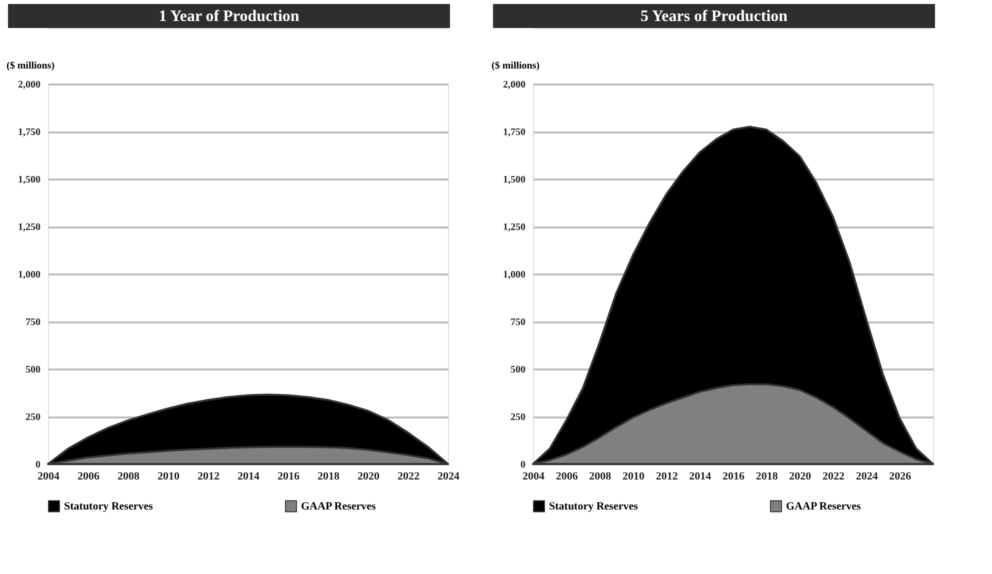 This screenshot has height=574, width=992. What do you see at coordinates (229, 16) in the screenshot?
I see `chart-title: 1 Year of Production` at bounding box center [229, 16].